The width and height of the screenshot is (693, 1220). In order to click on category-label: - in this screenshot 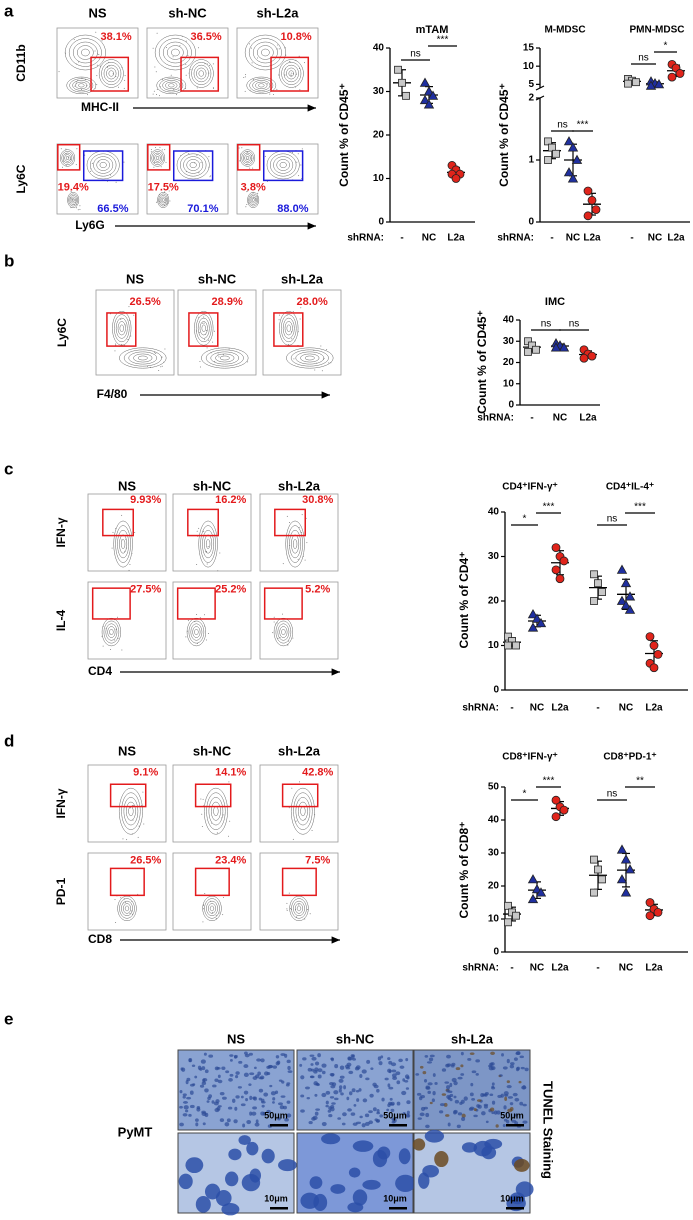, I will do `click(511, 968)`.